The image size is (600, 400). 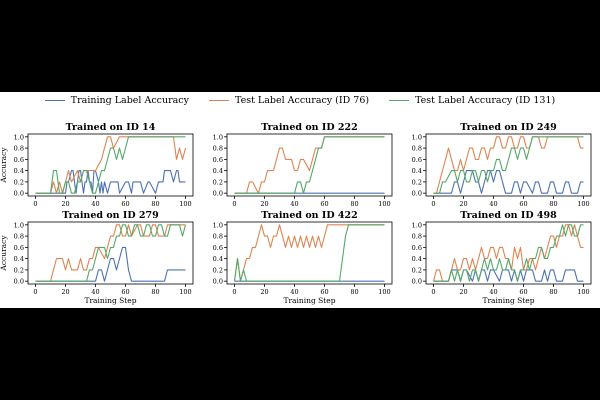 I want to click on chart-title: Trained on ID 222, so click(x=309, y=127).